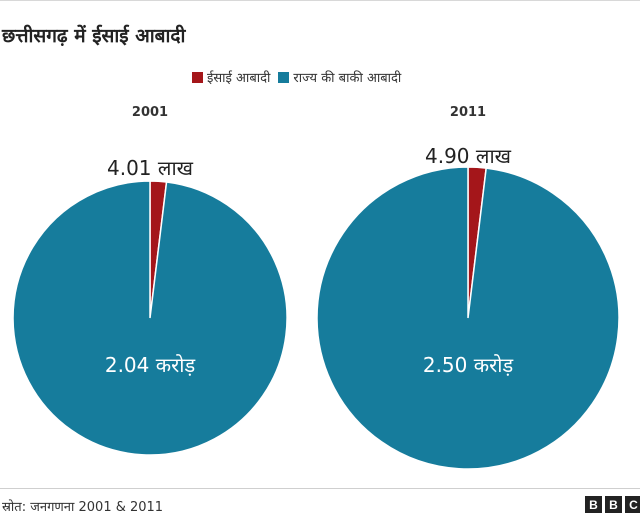  I want to click on pie-data-label-rest: 2.50 करोड़, so click(468, 365).